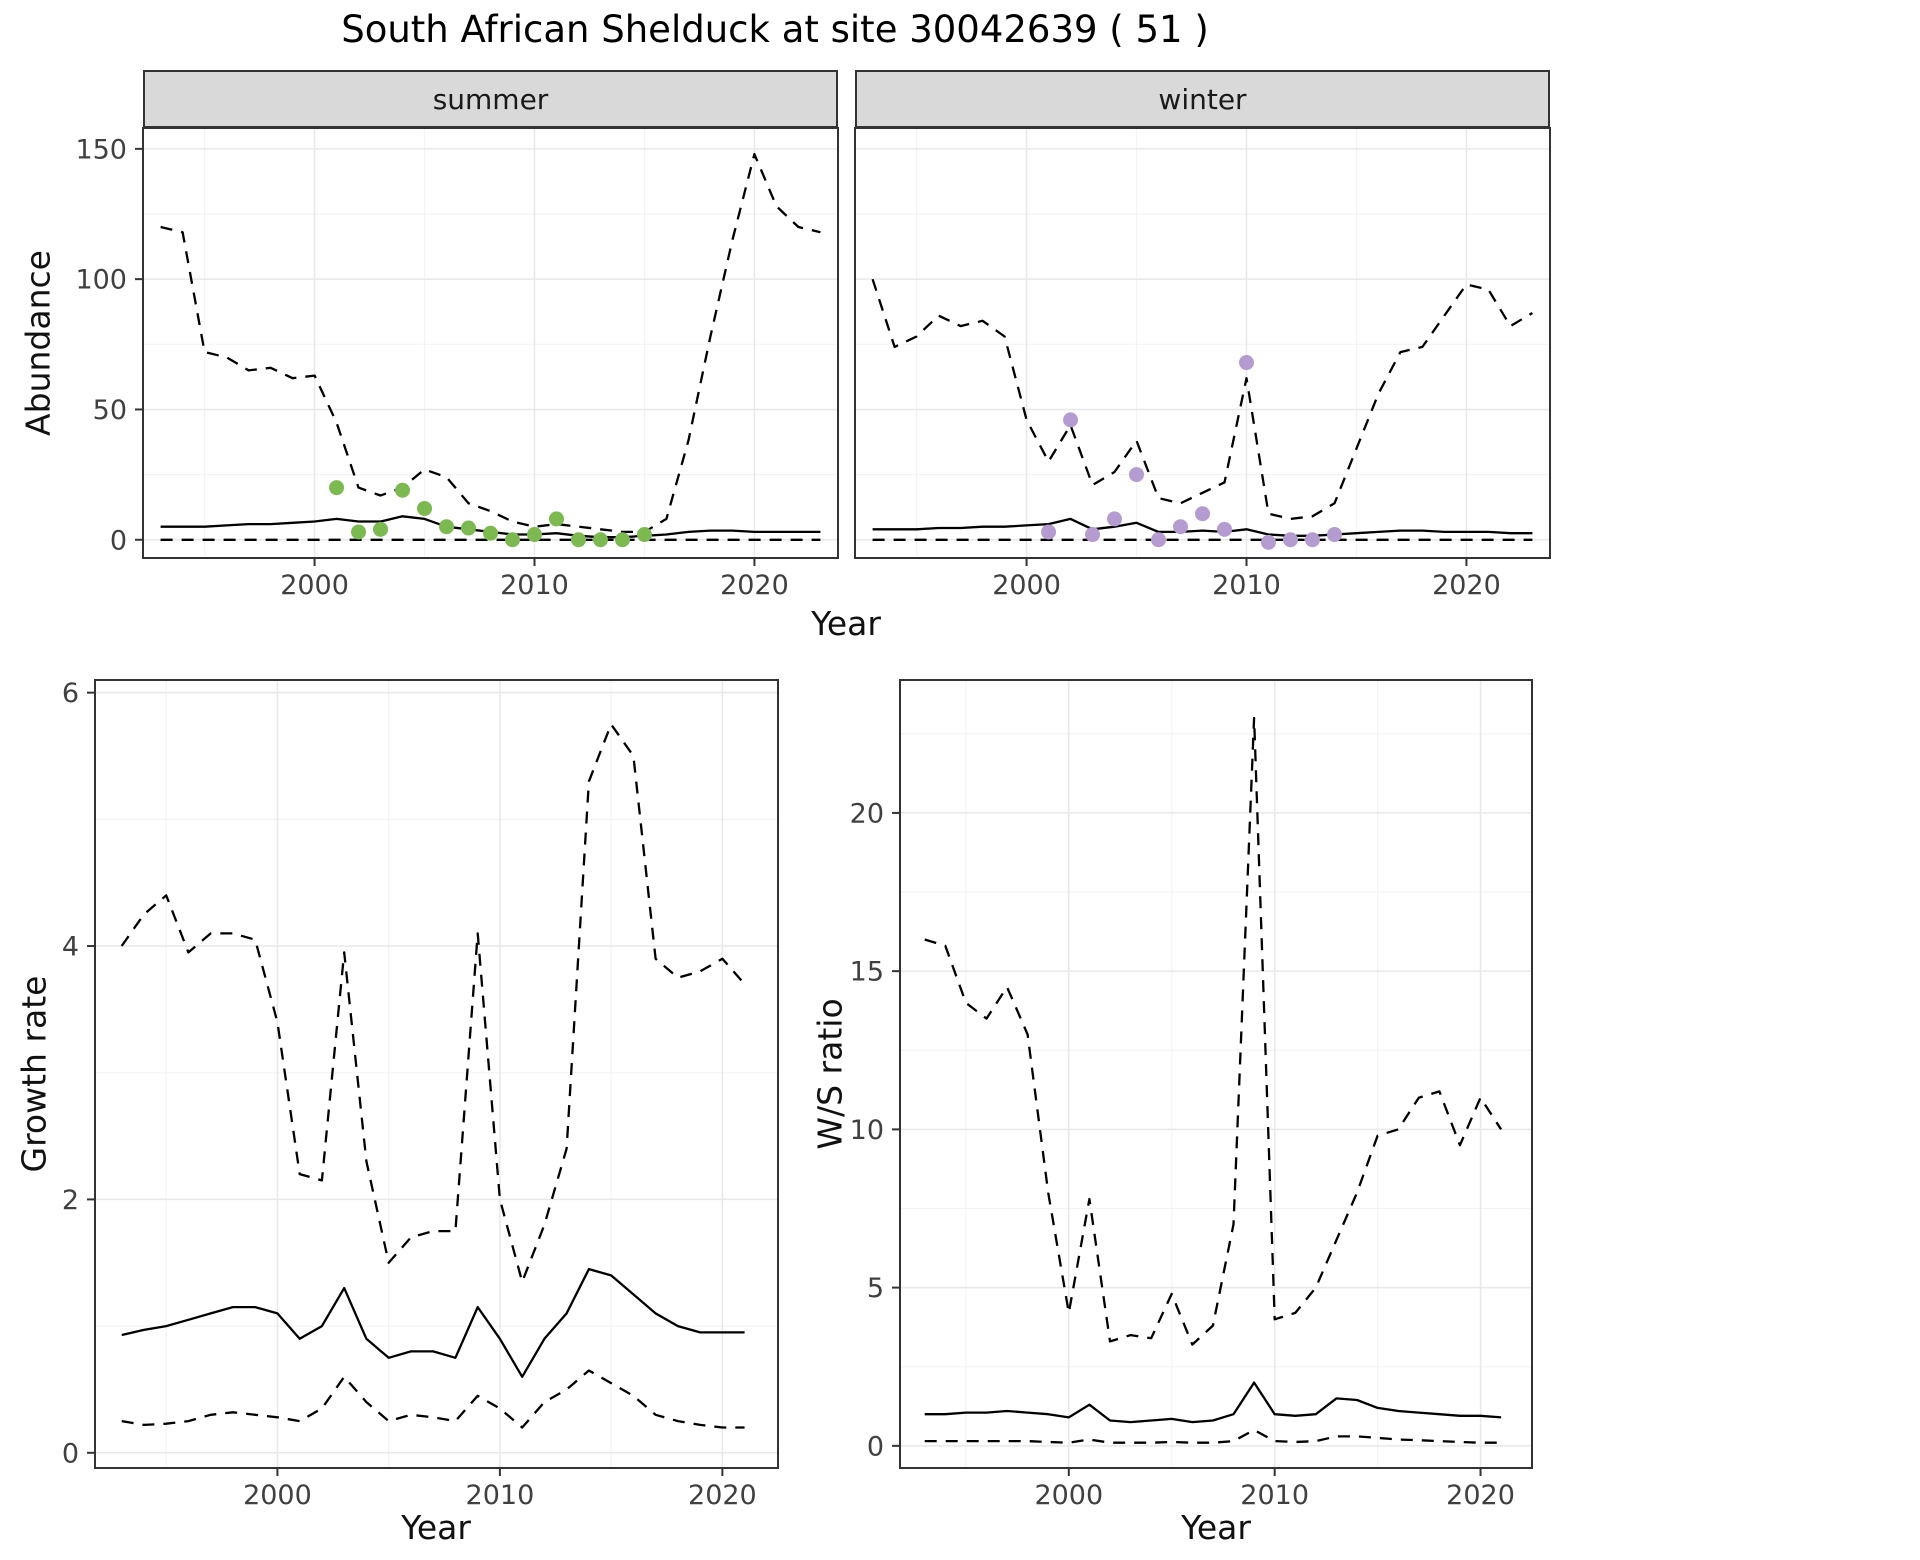 The image size is (1920, 1560). Describe the element at coordinates (38, 343) in the screenshot. I see `abundance-axis-label: Abundance` at that location.